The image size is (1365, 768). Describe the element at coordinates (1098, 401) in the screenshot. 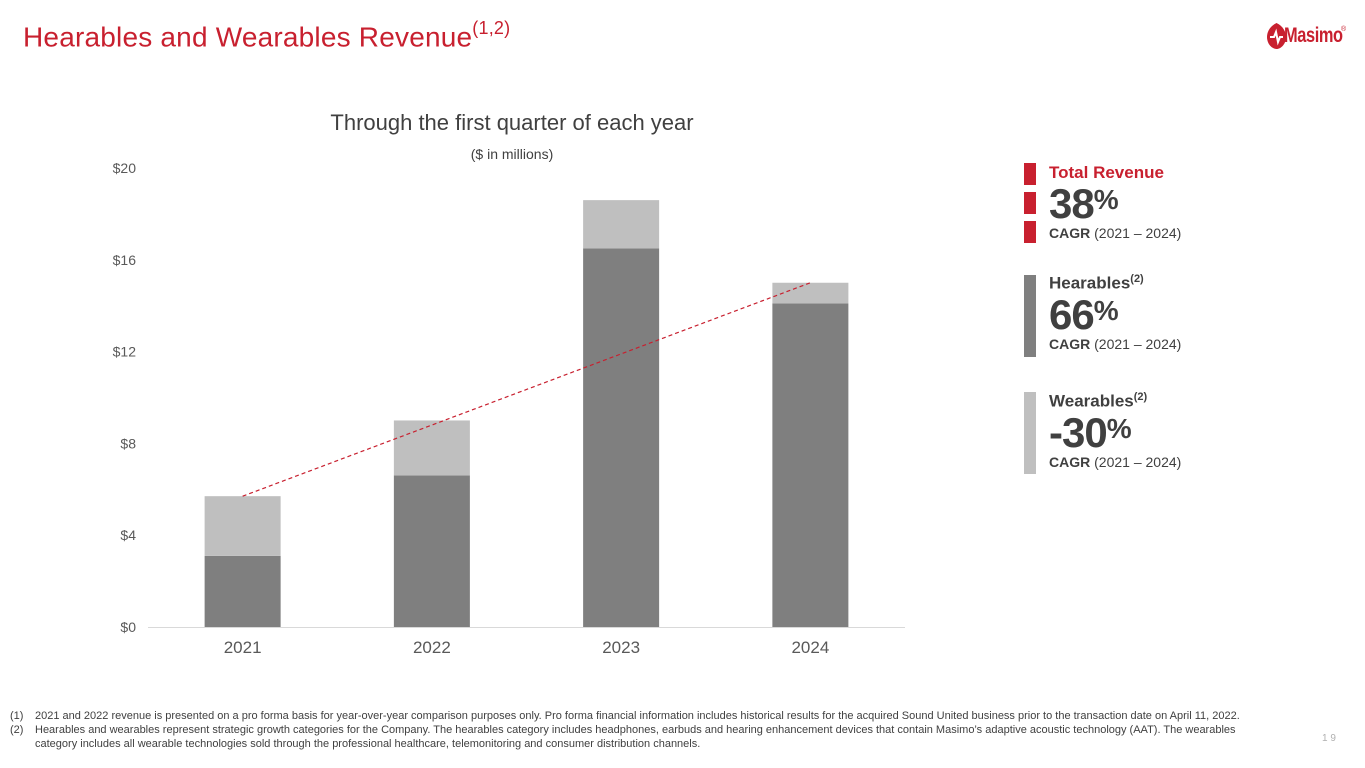

I see `legend-heading: Wearables(2)` at that location.